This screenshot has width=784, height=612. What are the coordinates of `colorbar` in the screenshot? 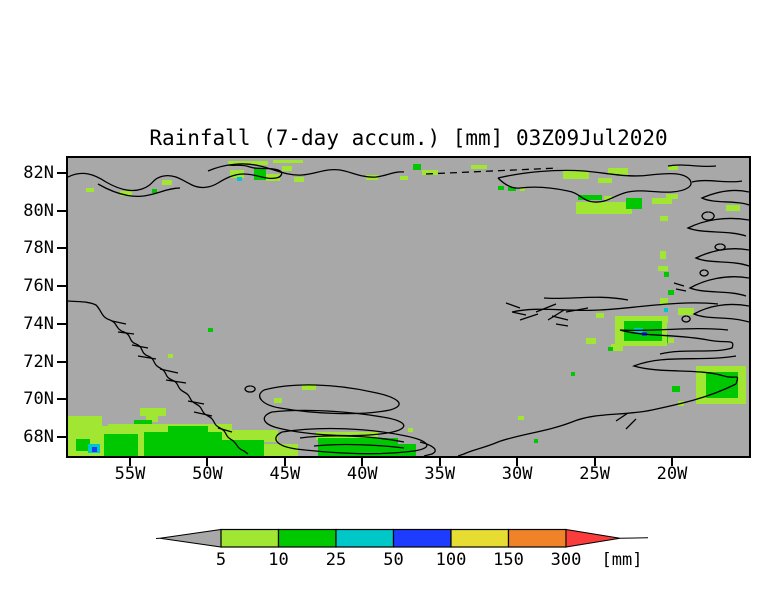 It's located at (405, 539).